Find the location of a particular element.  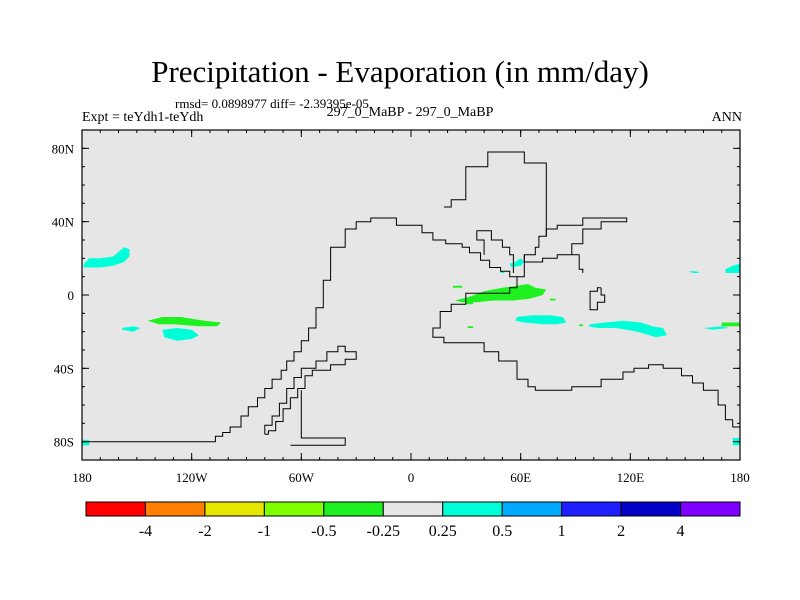

coast-eurasia-north is located at coordinates (495, 214).